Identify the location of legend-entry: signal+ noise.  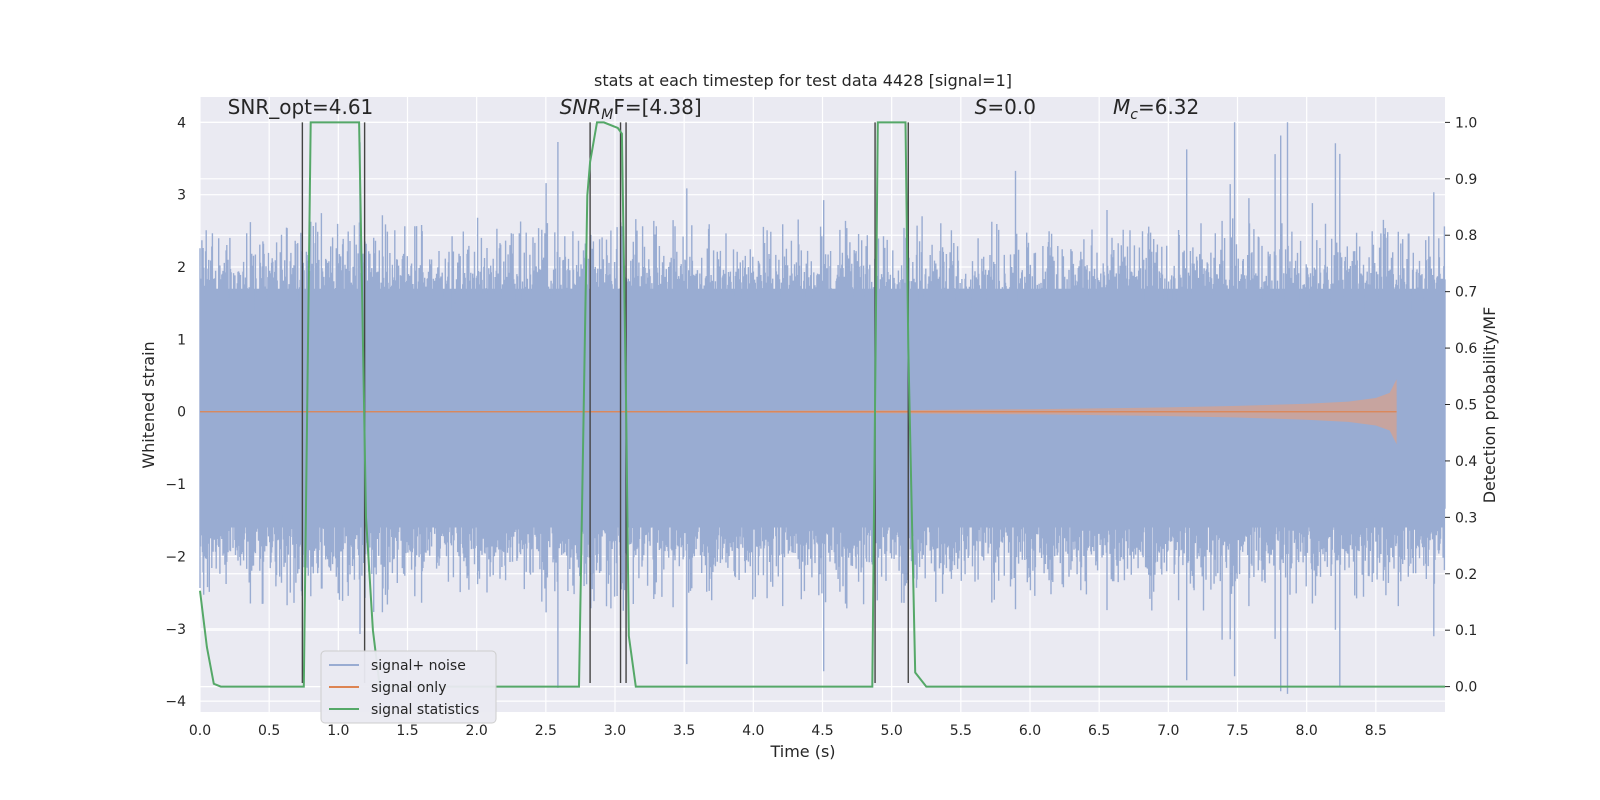
(418, 666).